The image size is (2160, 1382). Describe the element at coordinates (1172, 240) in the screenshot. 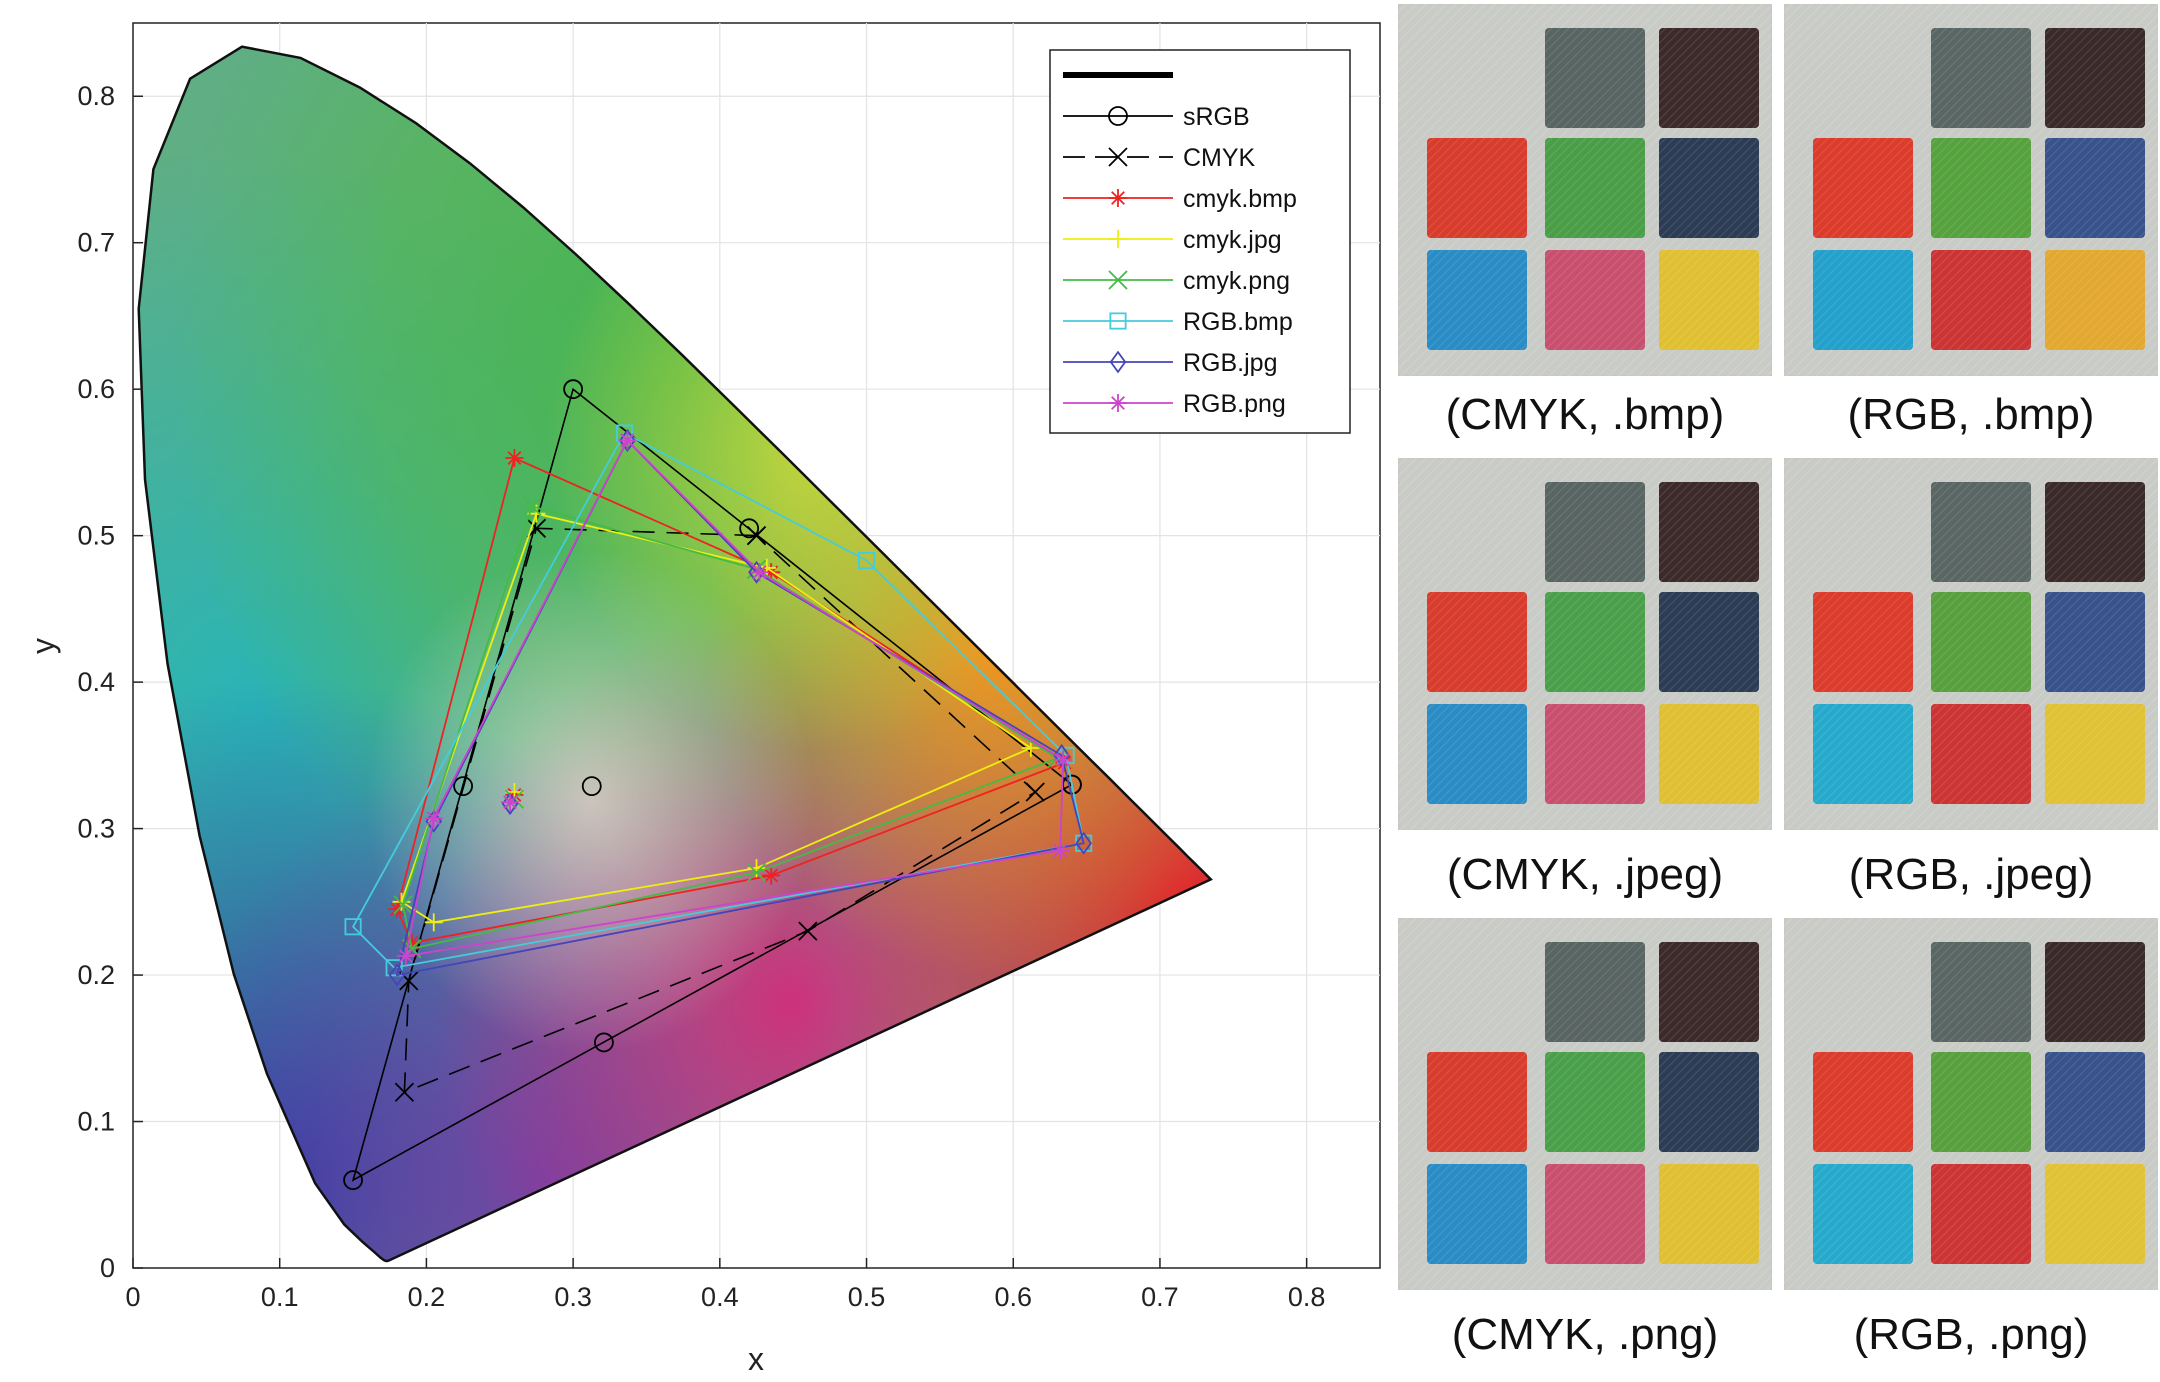

I see `legend-entry: cmyk.jpg` at that location.